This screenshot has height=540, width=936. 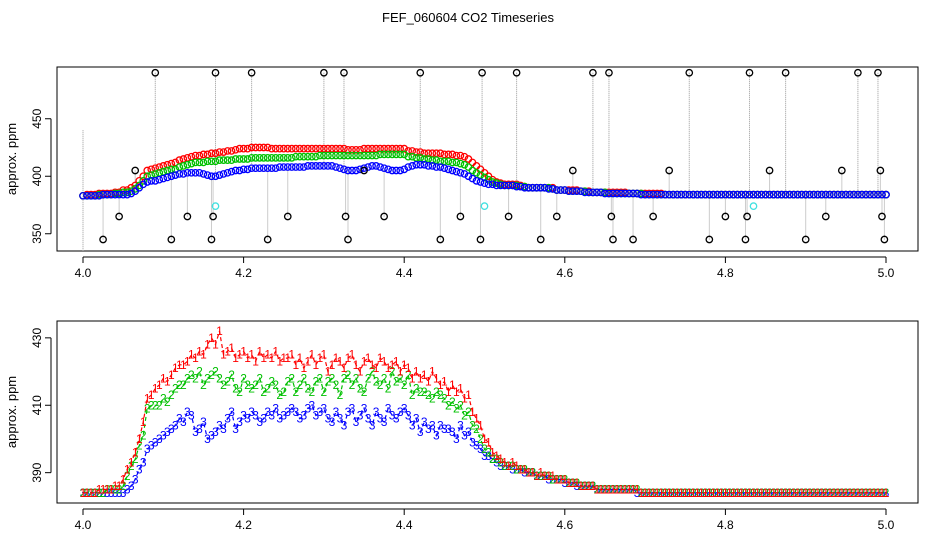 What do you see at coordinates (41, 405) in the screenshot?
I see `y-axis-bottom: 390 410 430` at bounding box center [41, 405].